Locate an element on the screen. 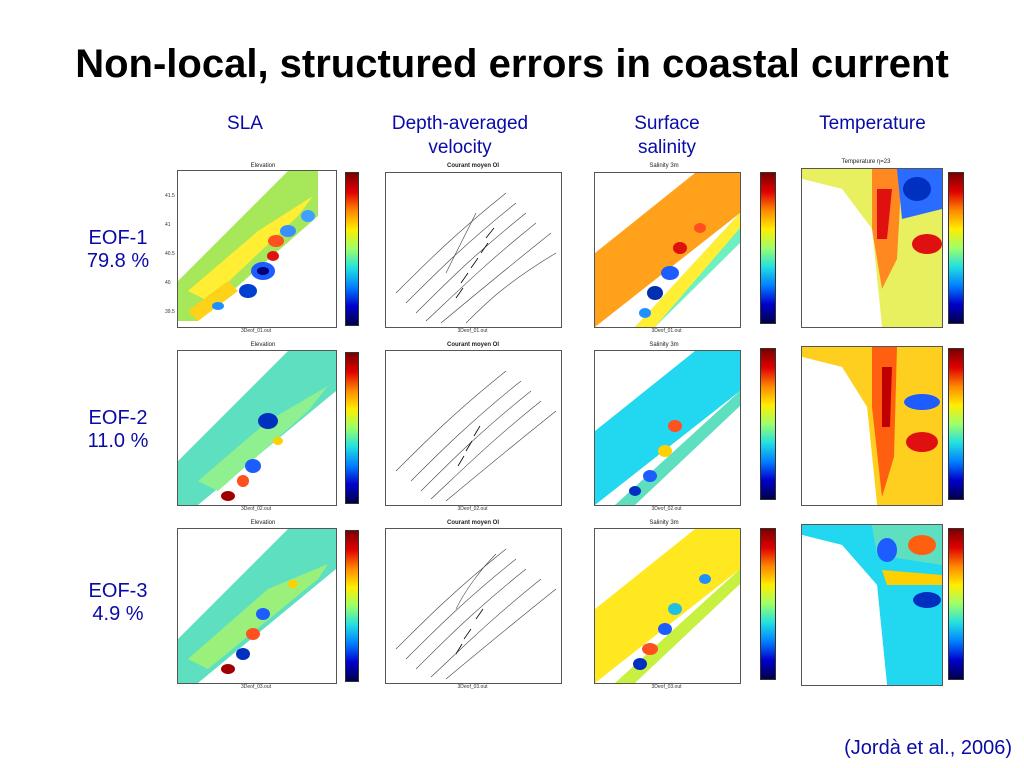 The image size is (1024, 768). velocity-panel-eof1: Courant moyen OI 3Deof_01.out is located at coordinates (473, 250).